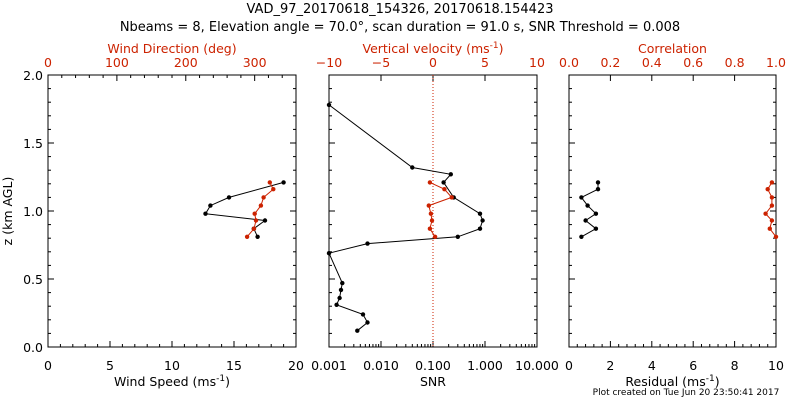 The height and width of the screenshot is (400, 800). What do you see at coordinates (171, 48) in the screenshot?
I see `panel-wind-xlabel-top: Wind Direction (deg)` at bounding box center [171, 48].